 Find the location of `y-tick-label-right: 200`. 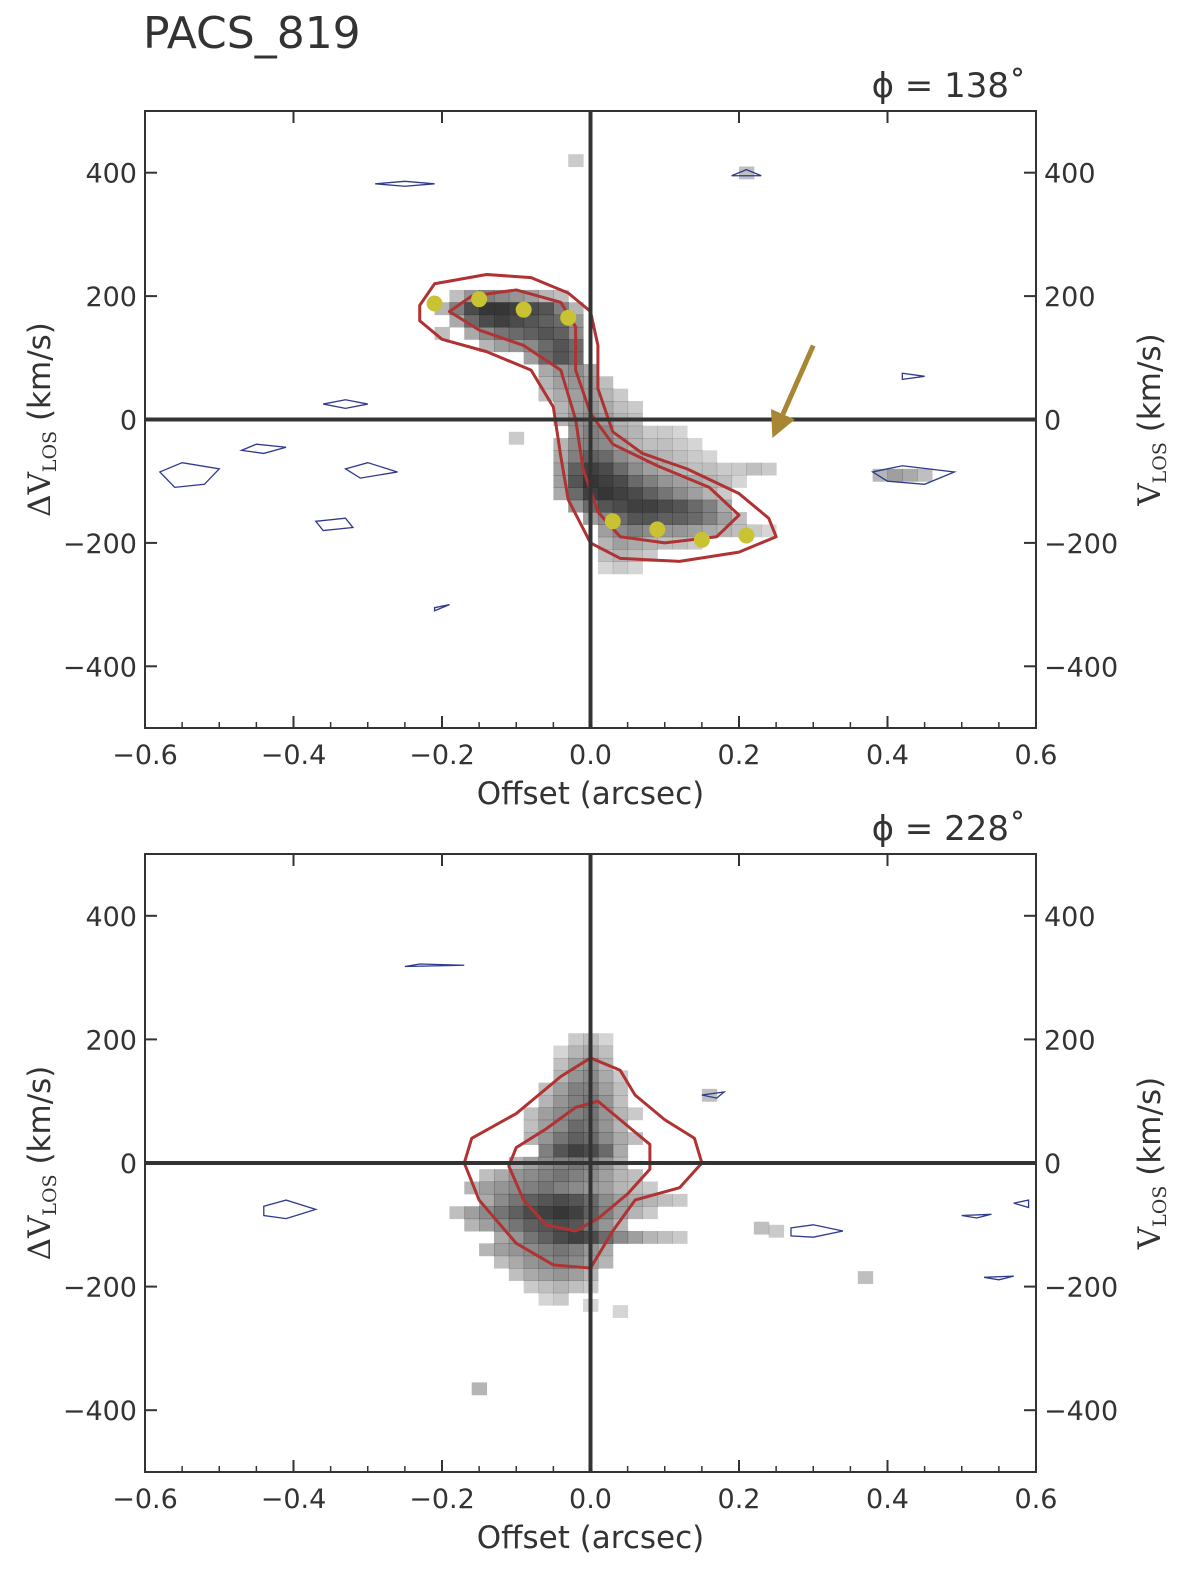

y-tick-label-right: 200 is located at coordinates (1070, 297).